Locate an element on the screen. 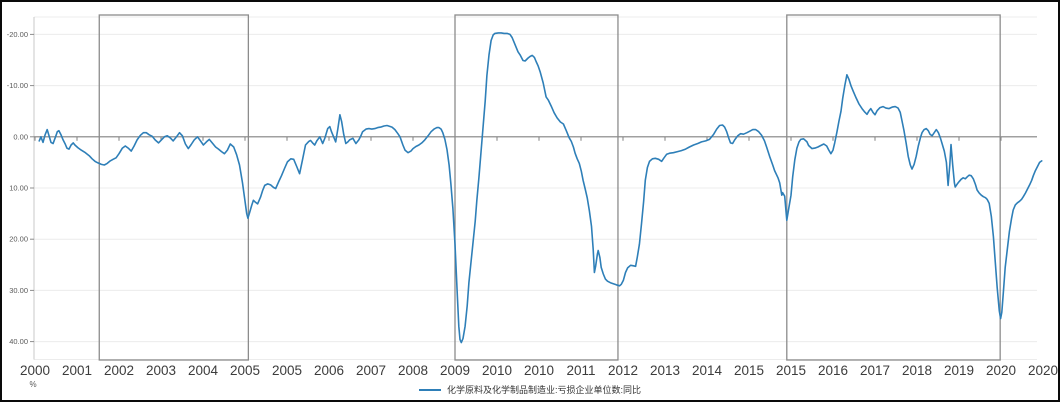 The image size is (1060, 402). y-tick-label: 10.00 is located at coordinates (18, 188).